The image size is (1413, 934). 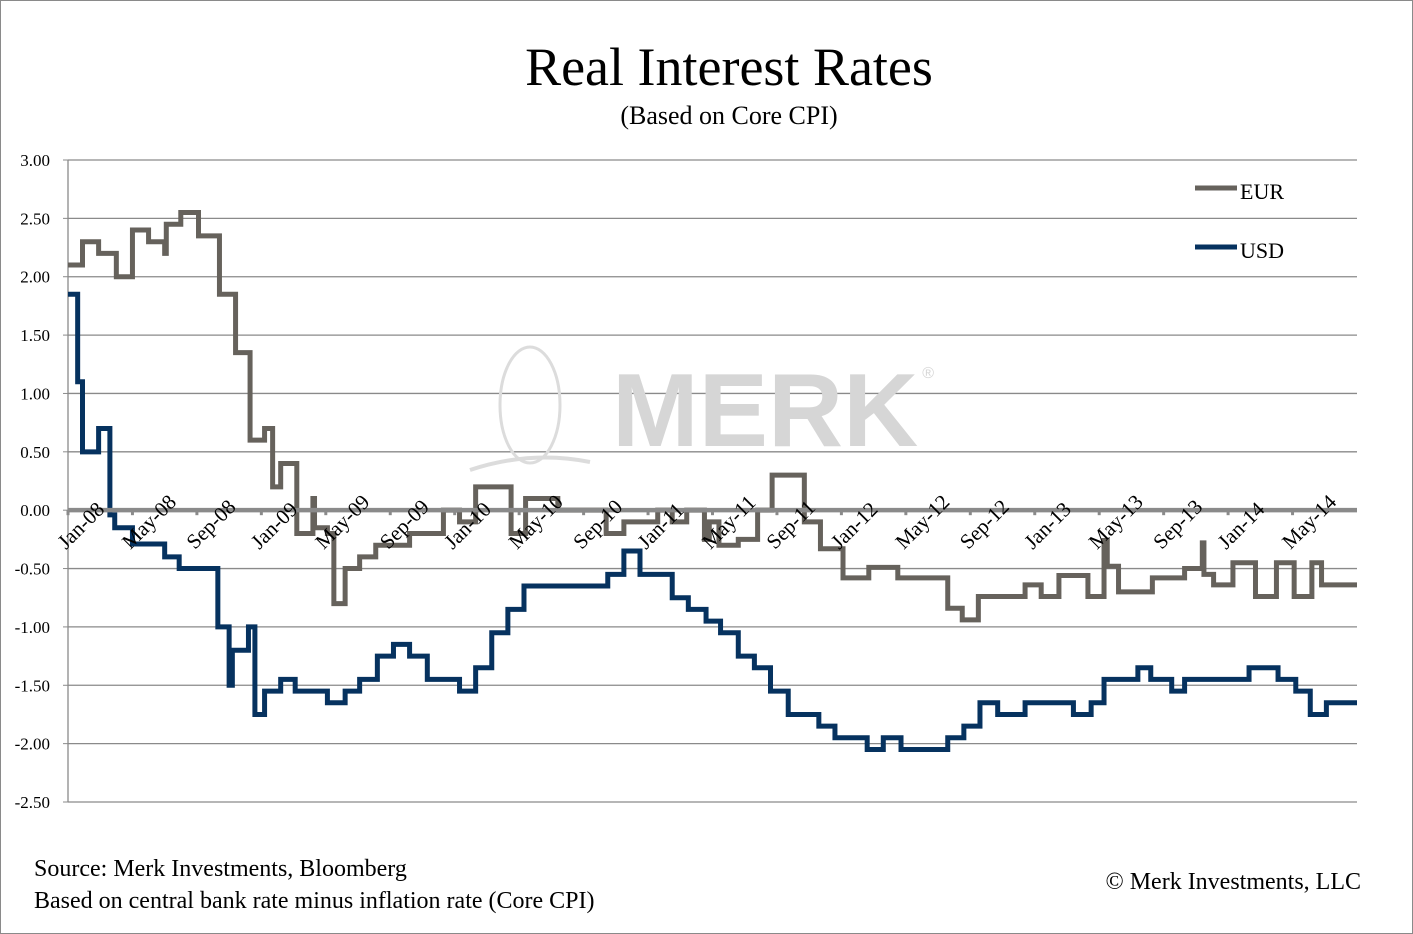 I want to click on legend: EUR USD, so click(x=1239, y=221).